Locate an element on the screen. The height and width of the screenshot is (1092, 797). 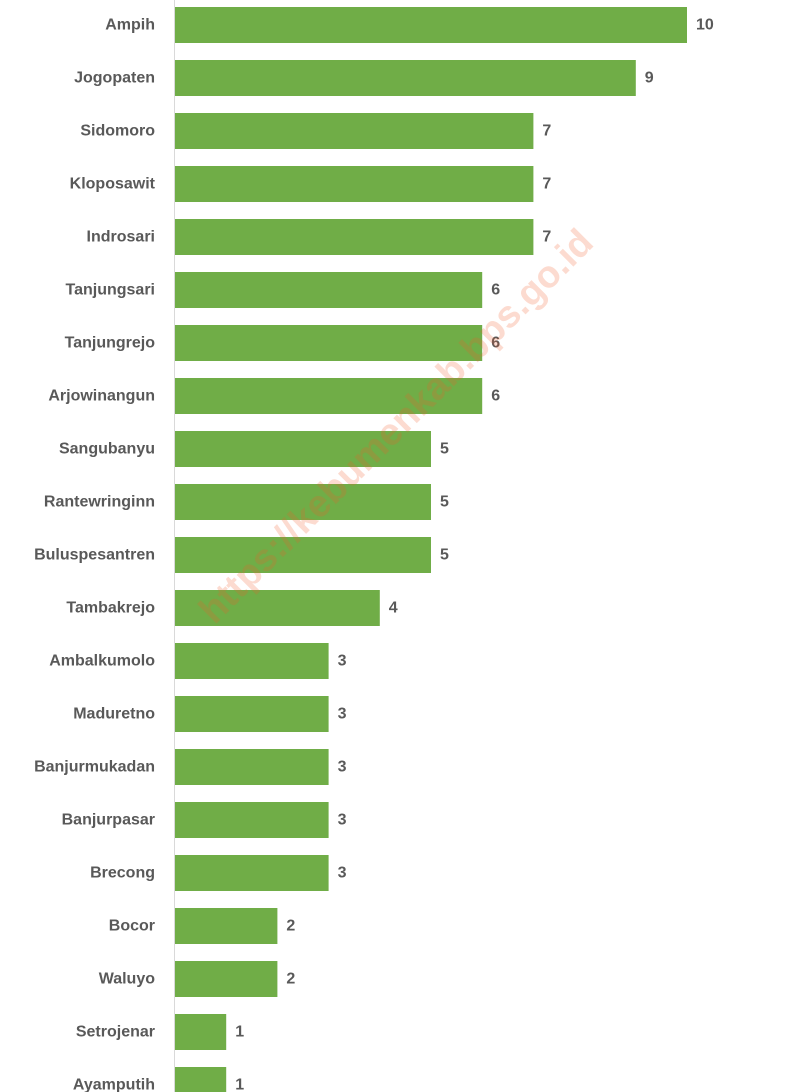
bar-setrojenar is located at coordinates (201, 1032).